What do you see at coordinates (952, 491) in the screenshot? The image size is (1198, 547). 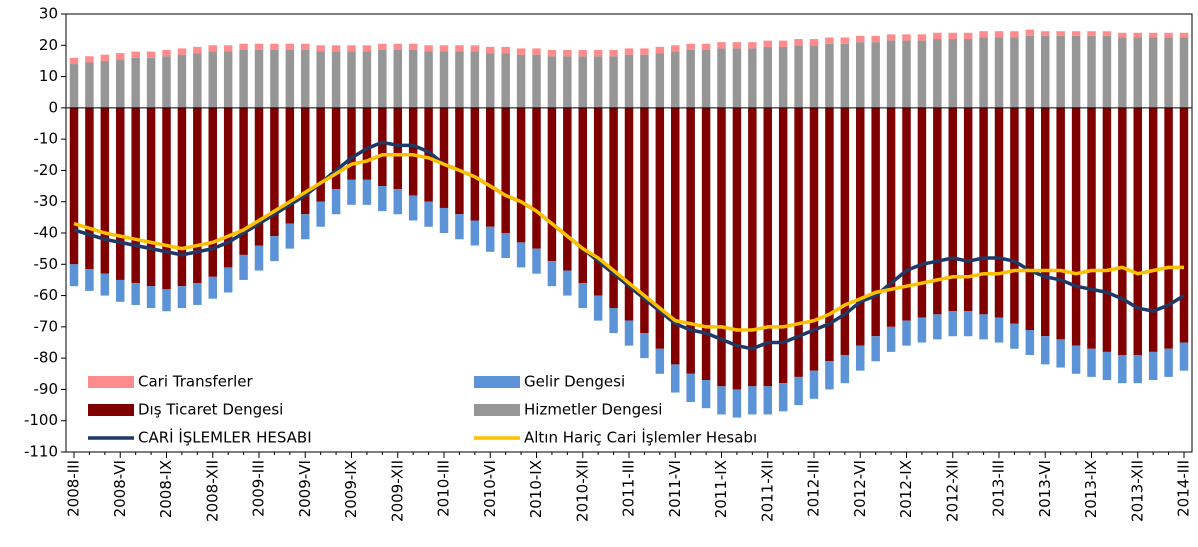 I see `x-tick-label: 2012-XII` at bounding box center [952, 491].